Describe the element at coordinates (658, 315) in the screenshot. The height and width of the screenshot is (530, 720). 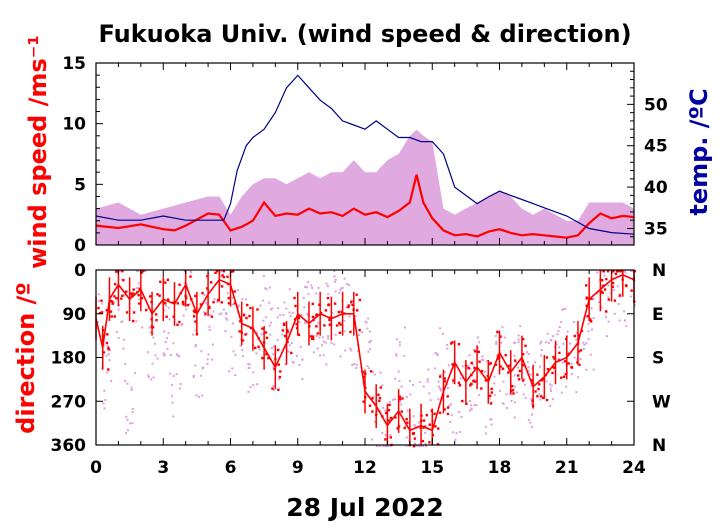
I see `compass-tick-label: E` at that location.